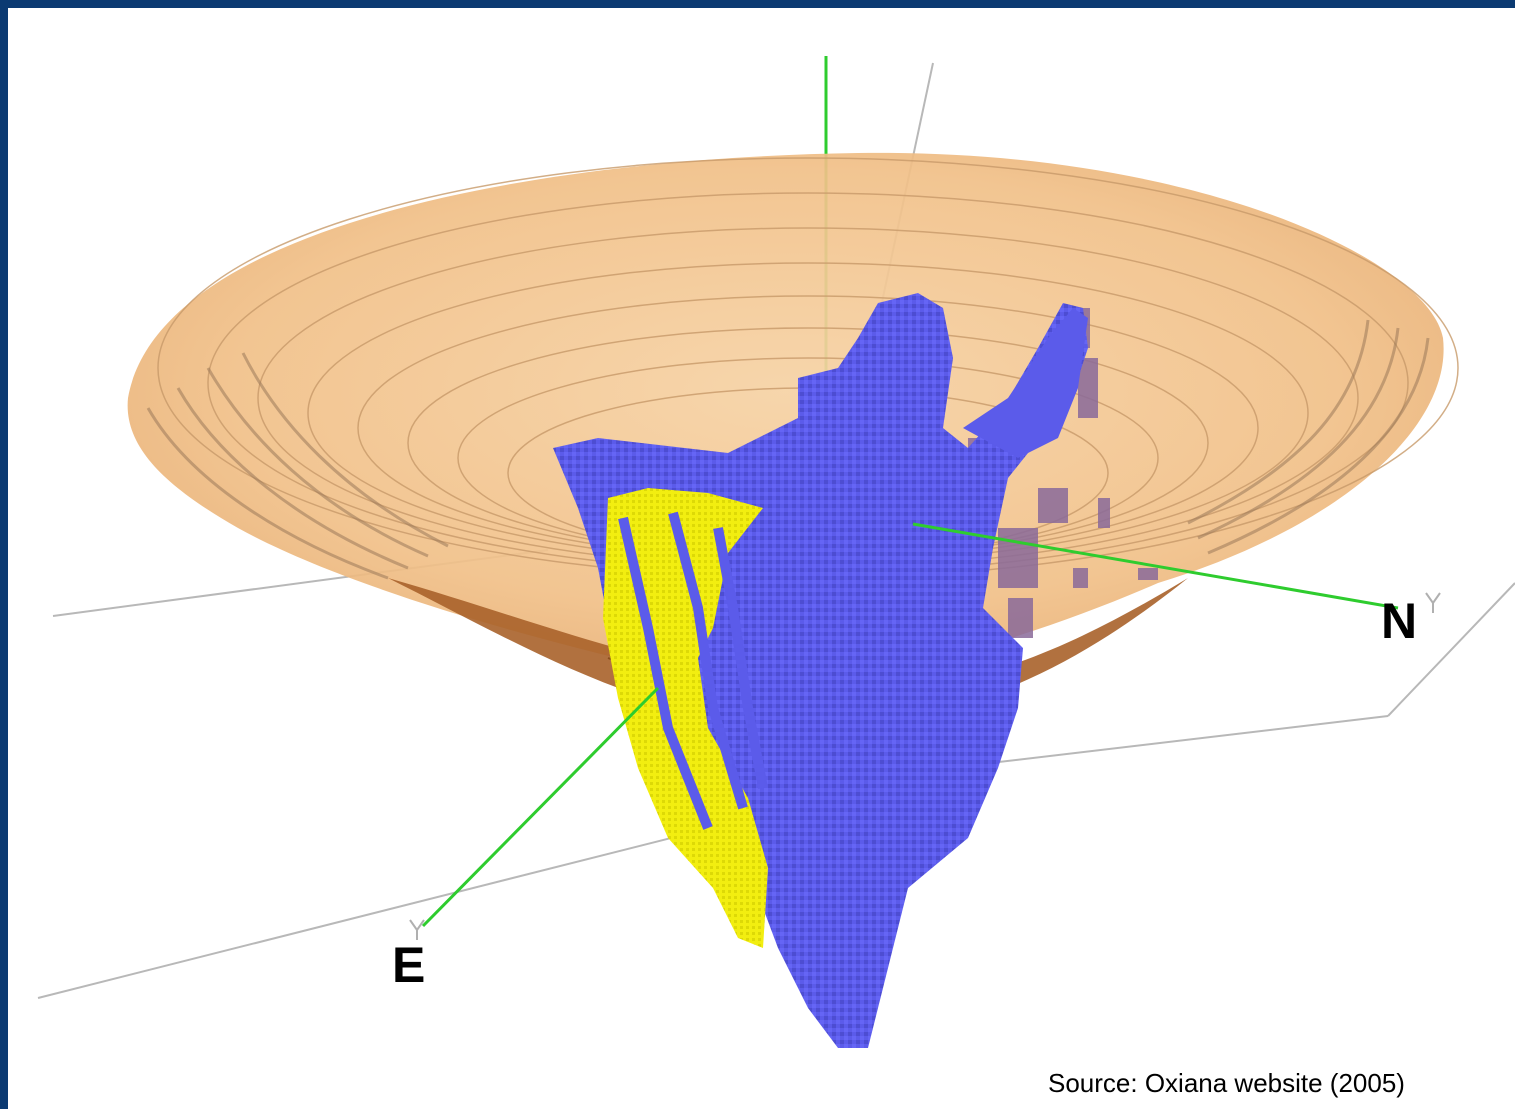 Image resolution: width=1515 pixels, height=1109 pixels. Describe the element at coordinates (409, 965) in the screenshot. I see `east-axis-label: E` at that location.